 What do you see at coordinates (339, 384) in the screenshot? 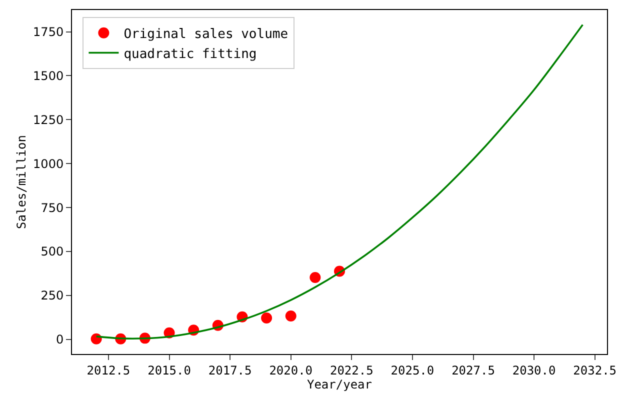
I see `x-axis-title: Year/year` at bounding box center [339, 384].